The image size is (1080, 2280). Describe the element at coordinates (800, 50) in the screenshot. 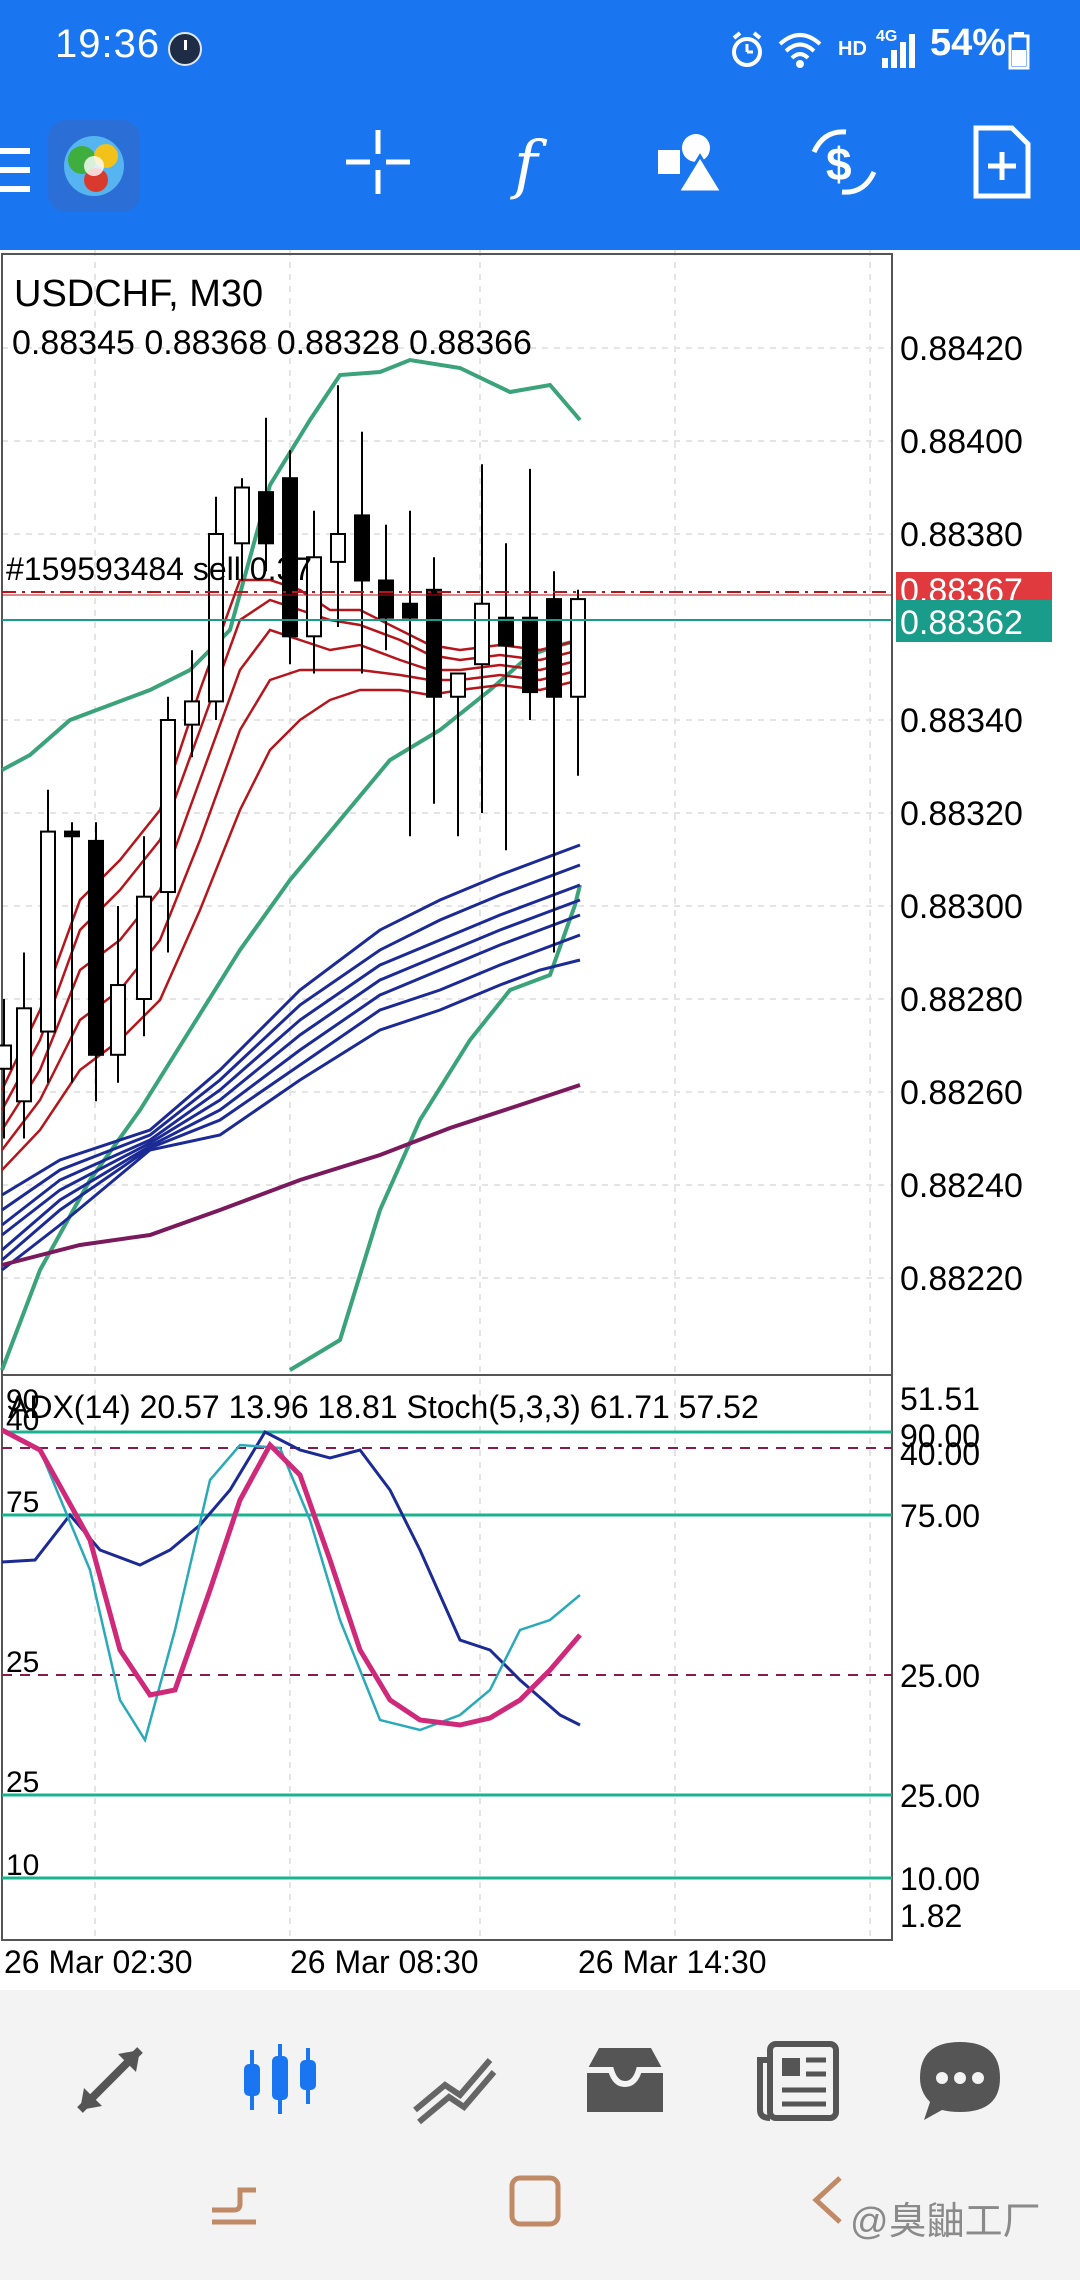

I see `wifi-icon` at that location.